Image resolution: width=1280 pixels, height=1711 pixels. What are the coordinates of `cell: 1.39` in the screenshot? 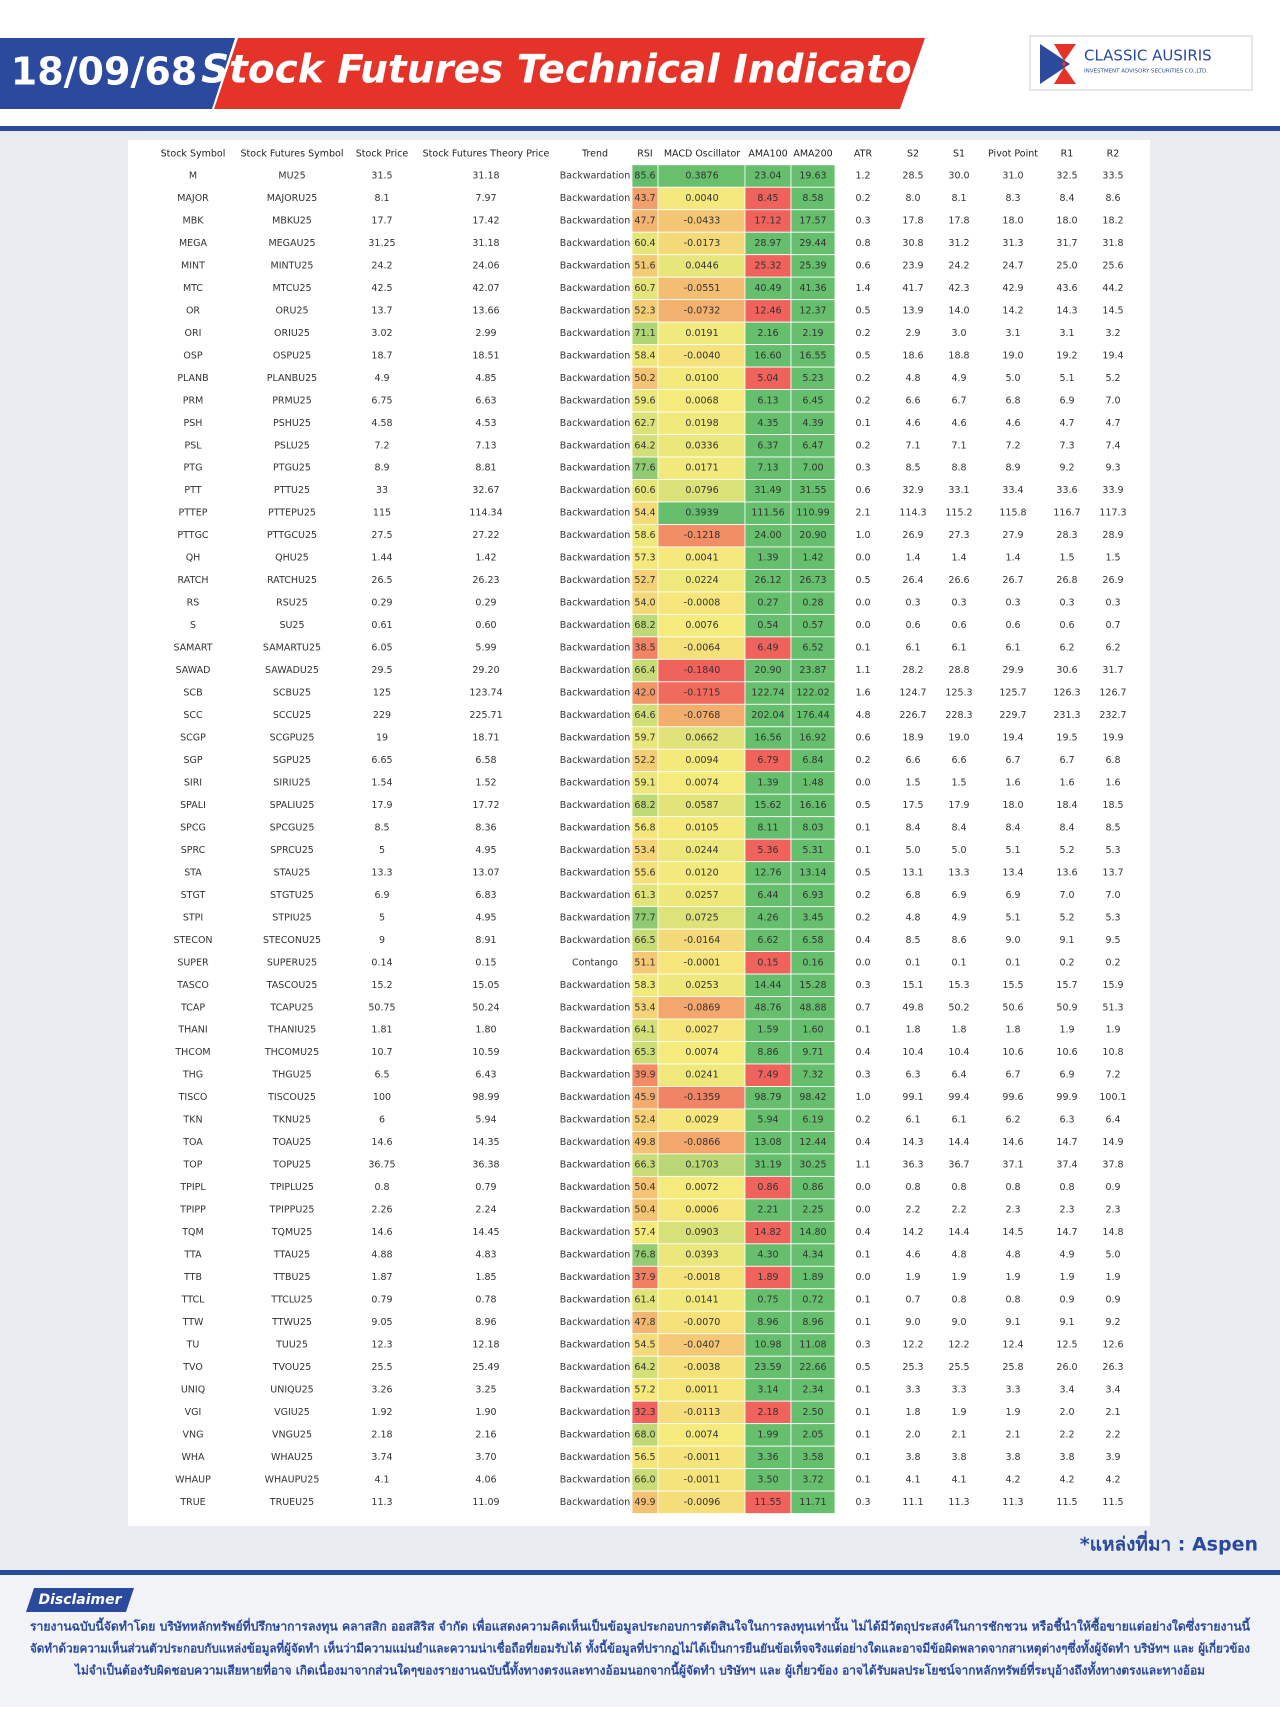 It's located at (767, 558).